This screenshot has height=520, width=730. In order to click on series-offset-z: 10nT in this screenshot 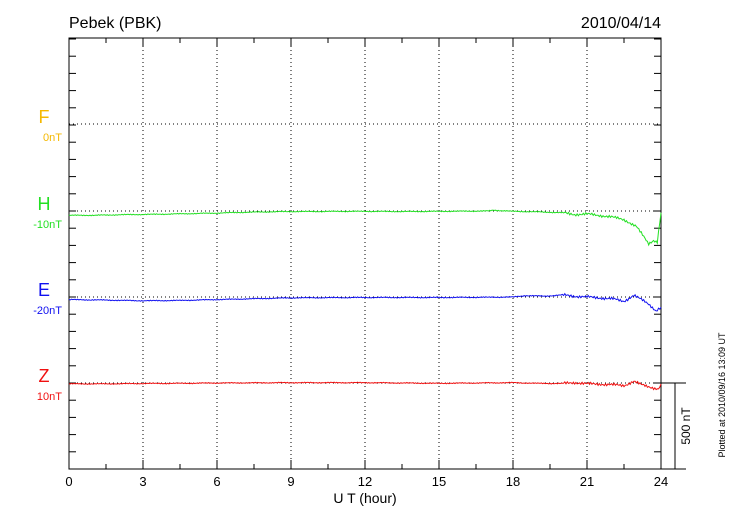, I will do `click(49, 397)`.